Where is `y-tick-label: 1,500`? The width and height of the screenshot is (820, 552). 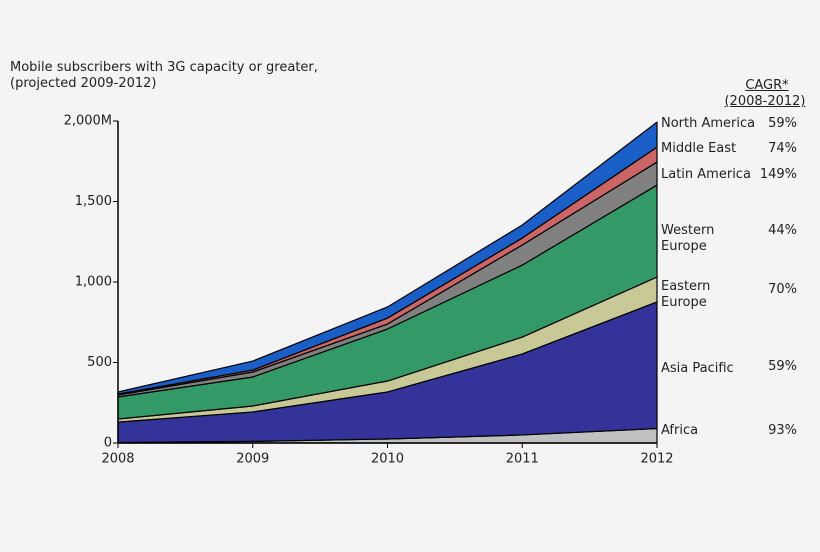 y-tick-label: 1,500 is located at coordinates (93, 201).